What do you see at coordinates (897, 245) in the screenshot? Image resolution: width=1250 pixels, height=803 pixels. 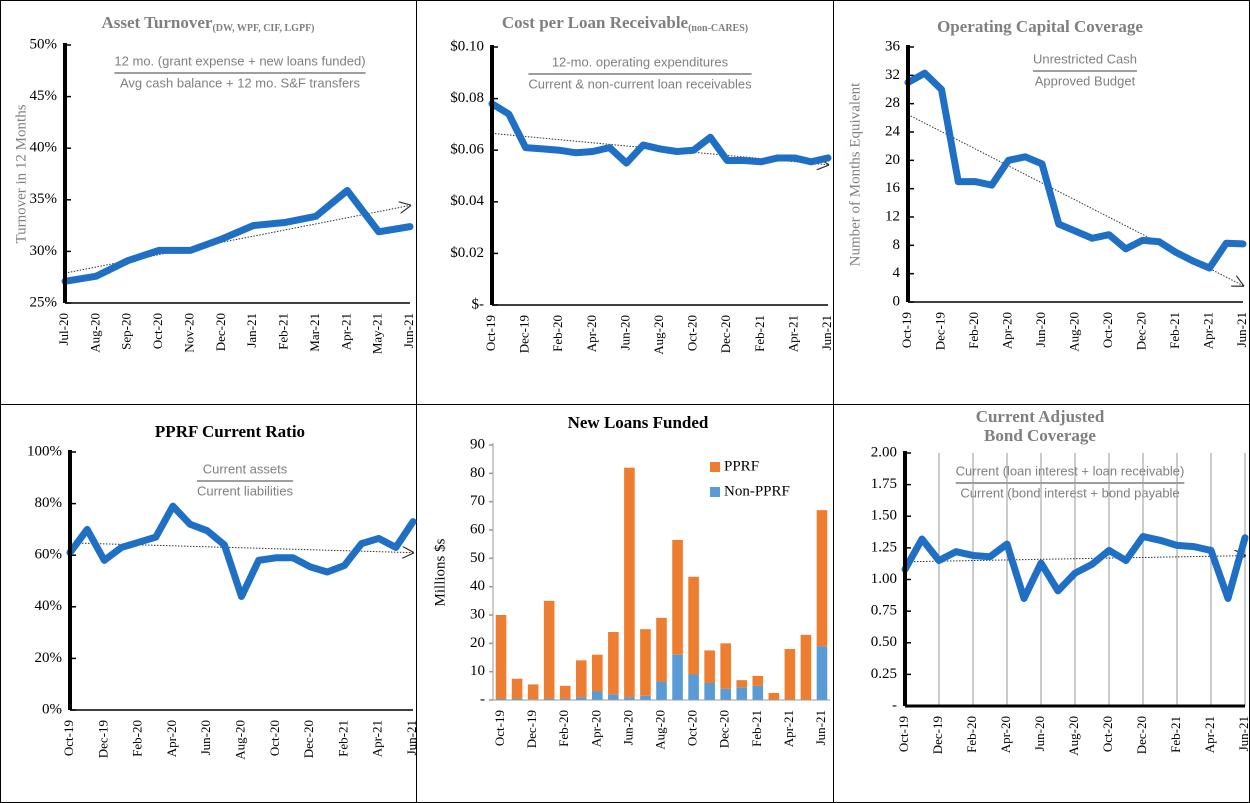 I see `y-tick-label: 8` at bounding box center [897, 245].